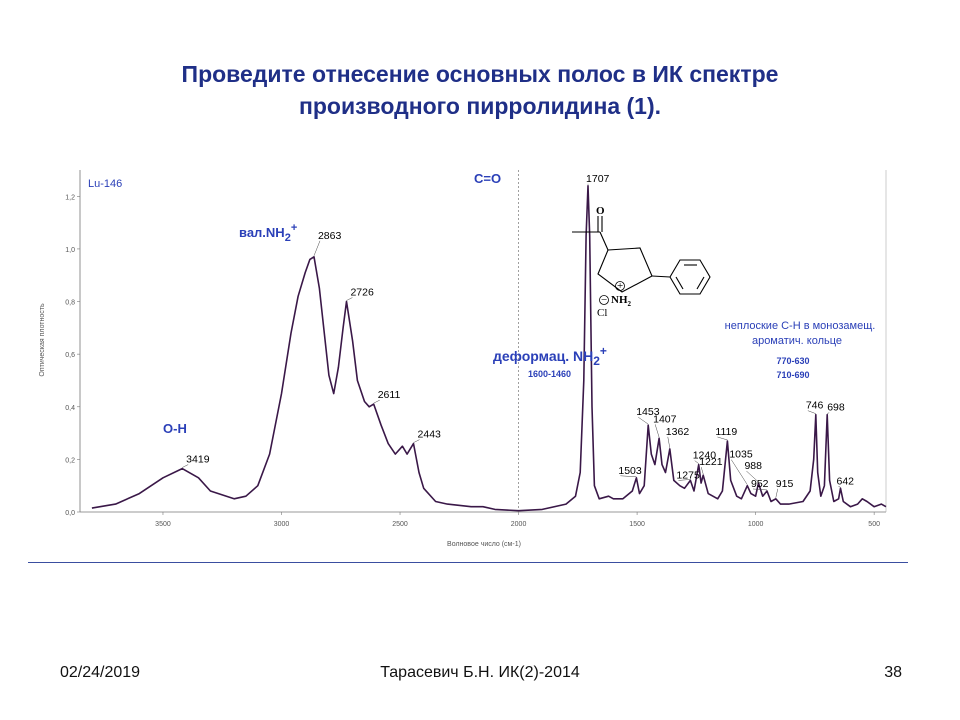  I want to click on peak-label-1407: 1407, so click(665, 419).